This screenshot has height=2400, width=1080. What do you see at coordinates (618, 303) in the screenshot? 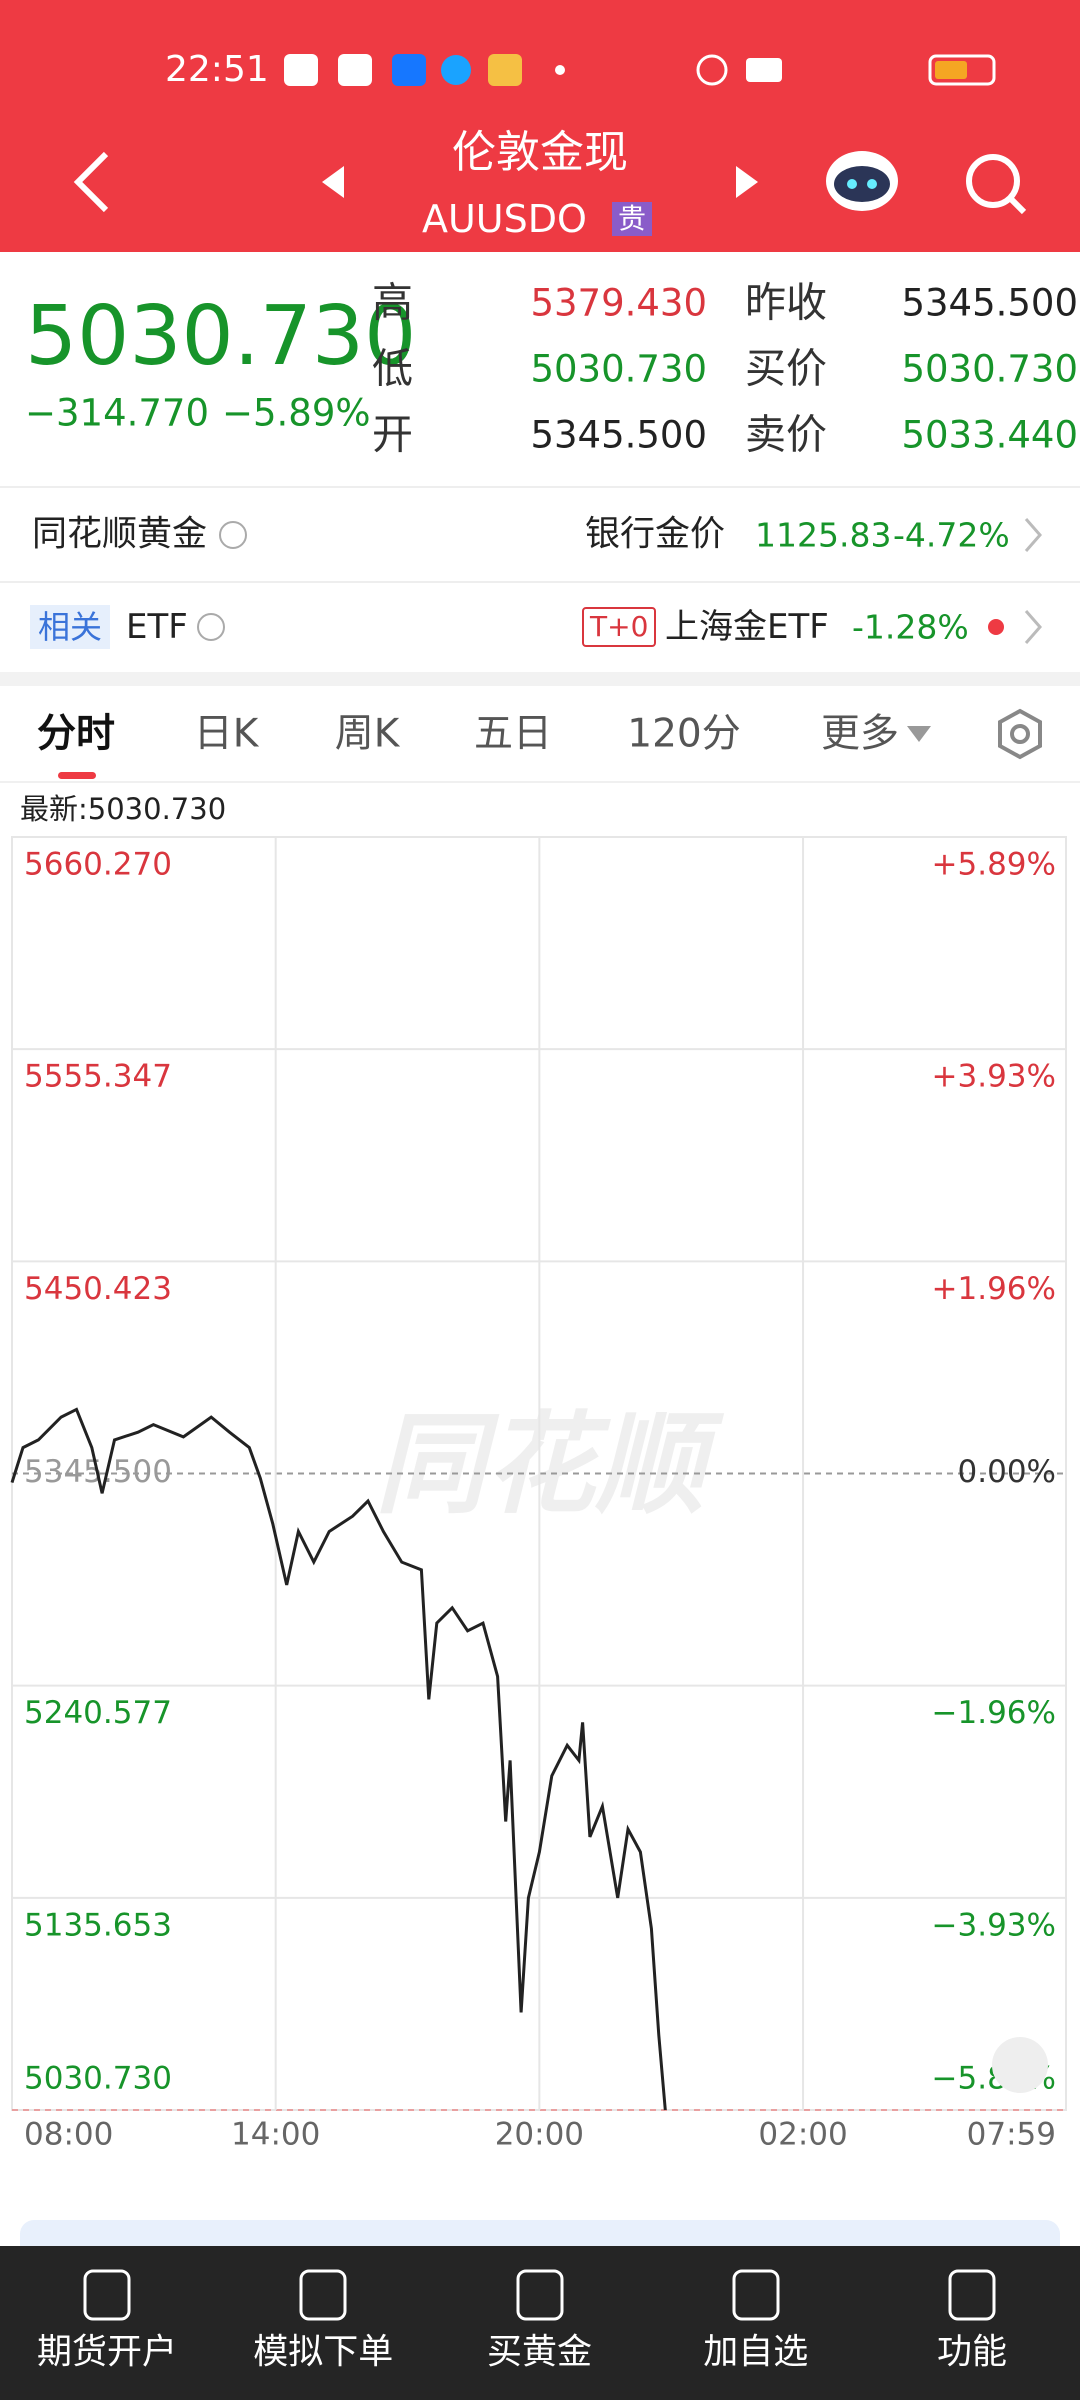
I see `stat-value: 5379.430` at bounding box center [618, 303].